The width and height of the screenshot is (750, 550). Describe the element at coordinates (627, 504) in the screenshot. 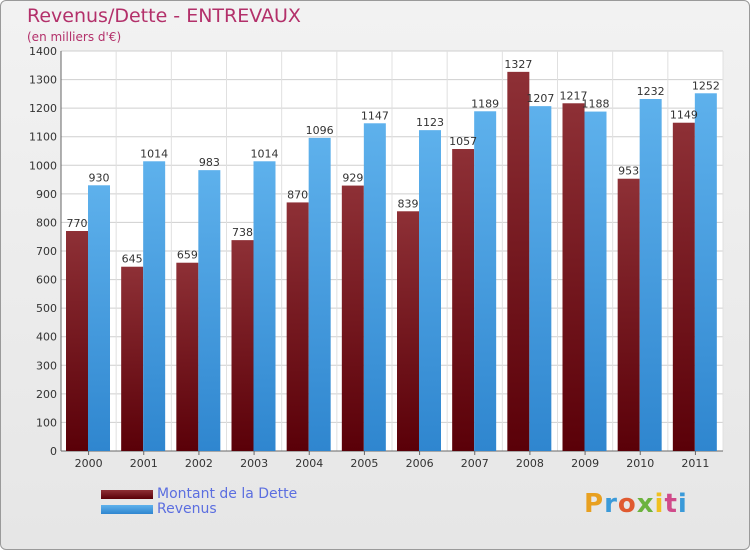

I see `logo-letter: o` at that location.